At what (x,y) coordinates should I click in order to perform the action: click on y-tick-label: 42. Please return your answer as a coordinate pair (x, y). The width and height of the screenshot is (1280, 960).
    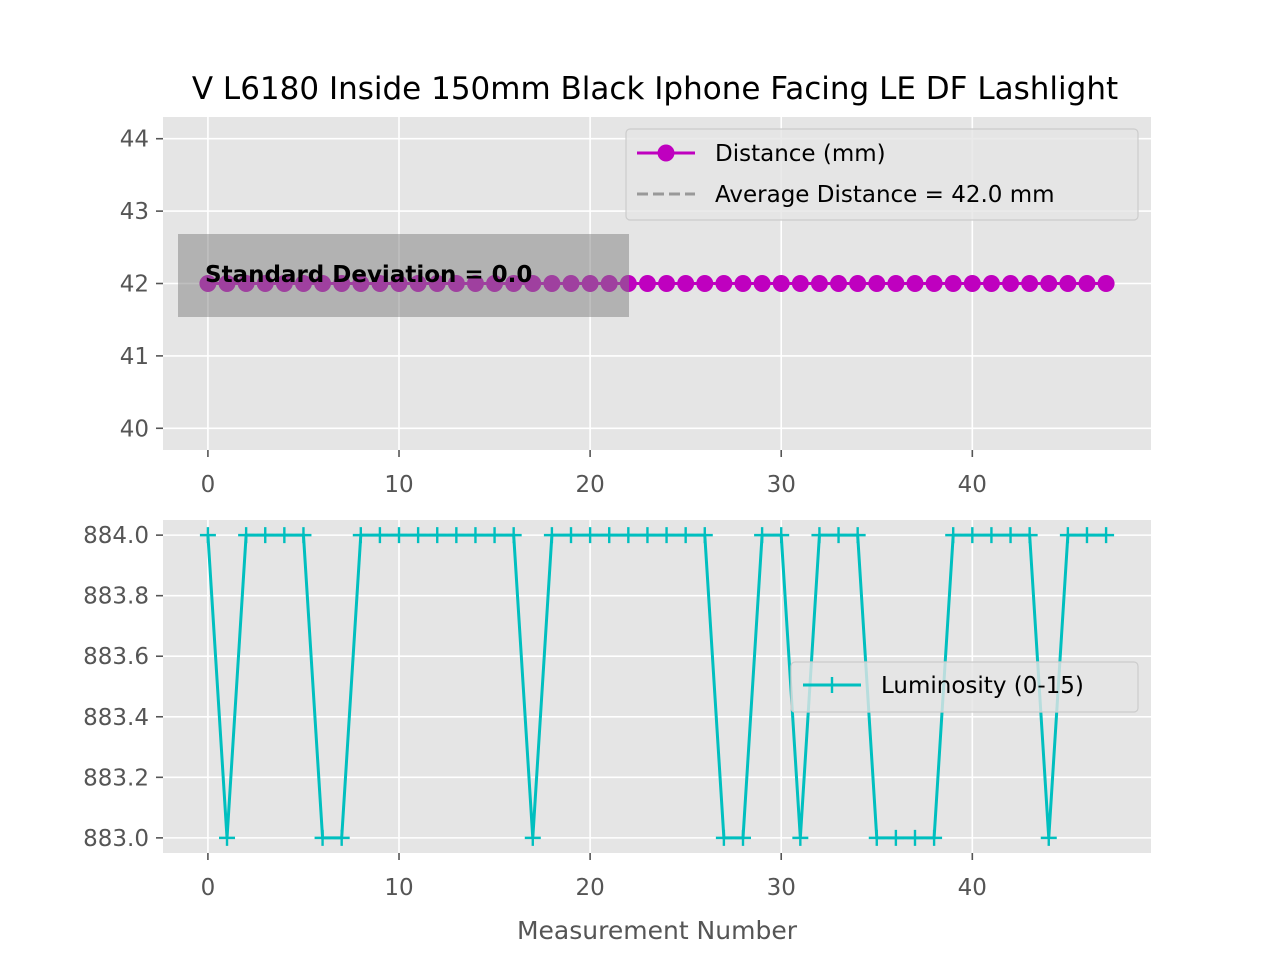
    Looking at the image, I should click on (134, 285).